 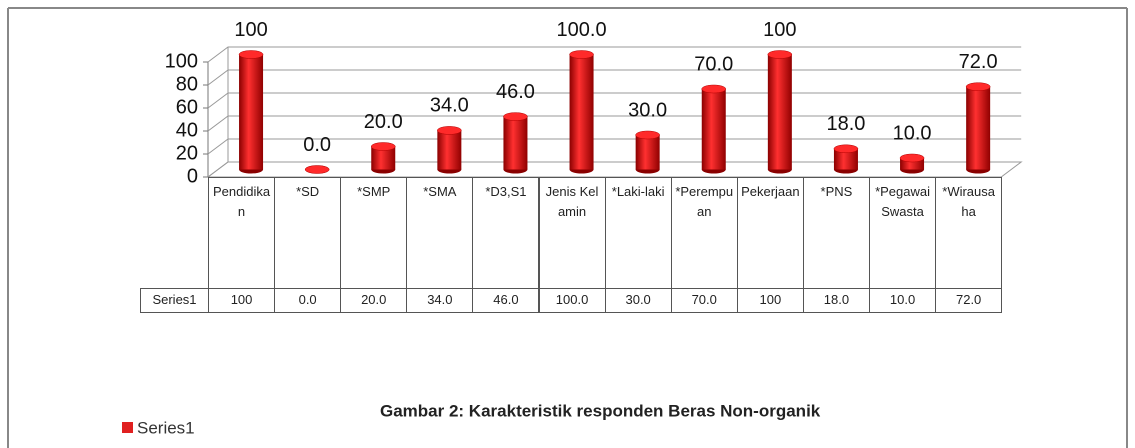 I want to click on category-cell: Pendidikan, so click(x=242, y=233).